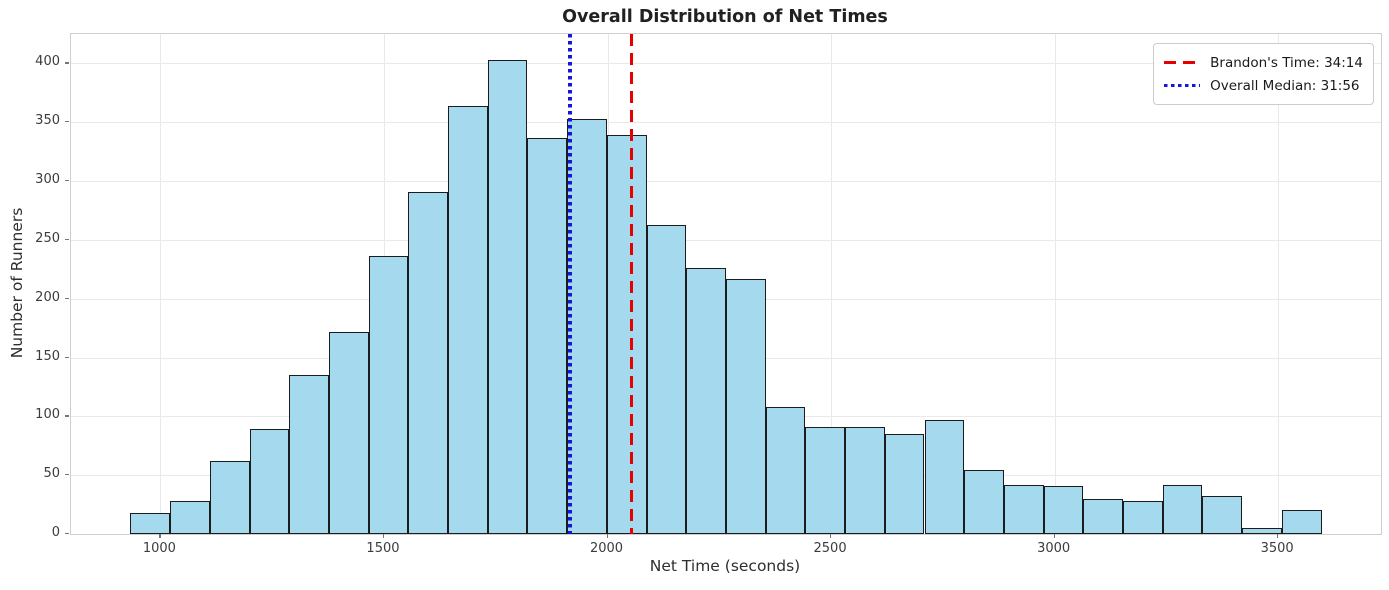  I want to click on legend-item-brandons-time-line: Brandon's Time: 34:14, so click(1263, 62).